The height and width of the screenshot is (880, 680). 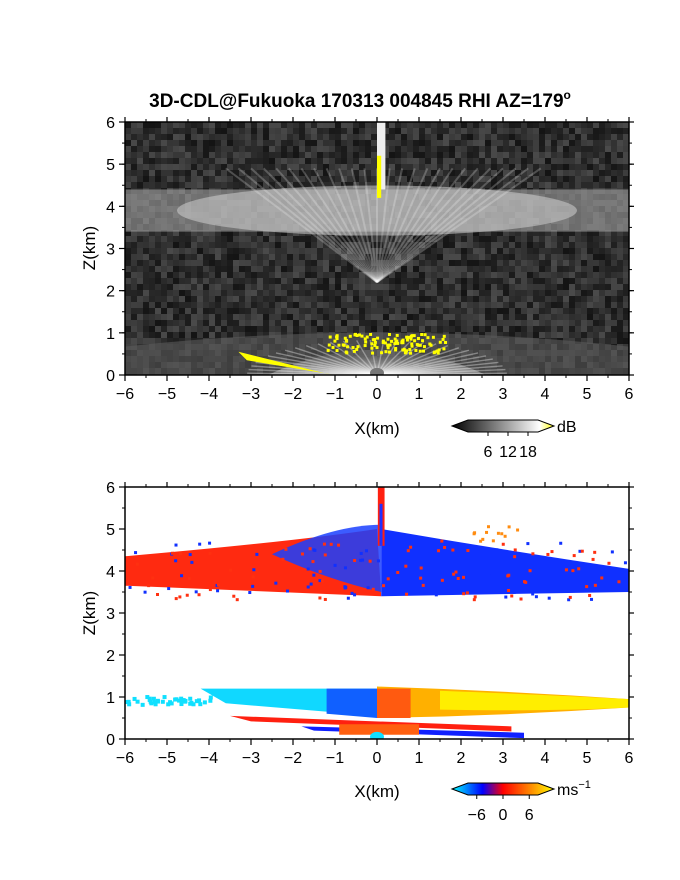 I want to click on velocity-lower-receding-strong, so click(x=534, y=700).